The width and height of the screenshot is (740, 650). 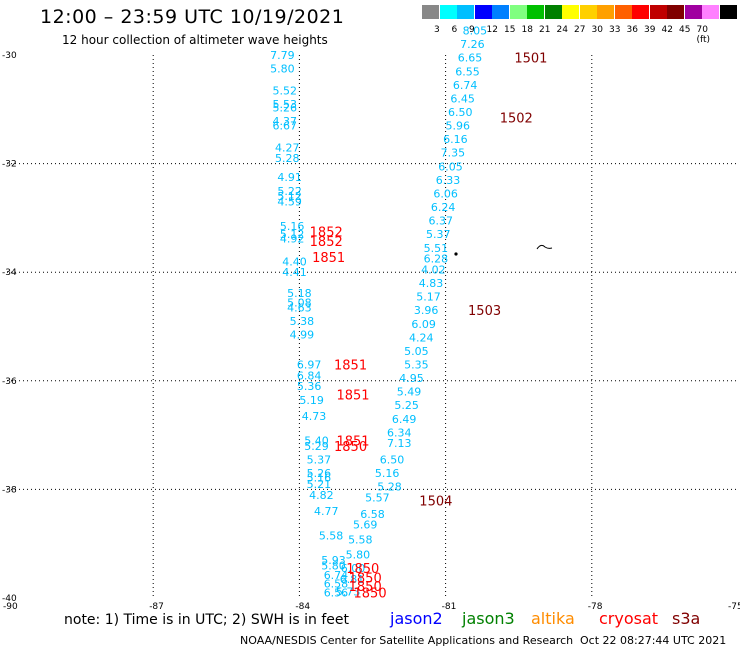 What do you see at coordinates (416, 365) in the screenshot?
I see `wave-height-value: 5.35` at bounding box center [416, 365].